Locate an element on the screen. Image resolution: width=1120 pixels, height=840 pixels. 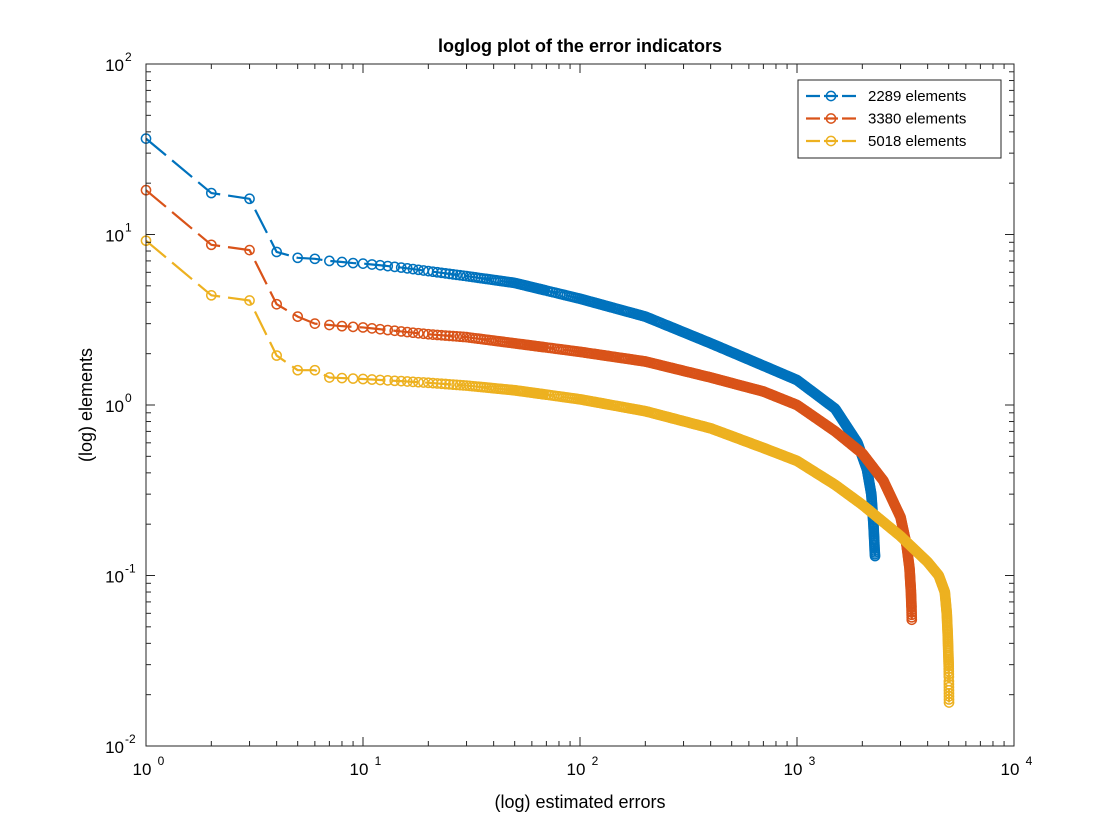
legend-label-3: 5018 elements is located at coordinates (917, 141).